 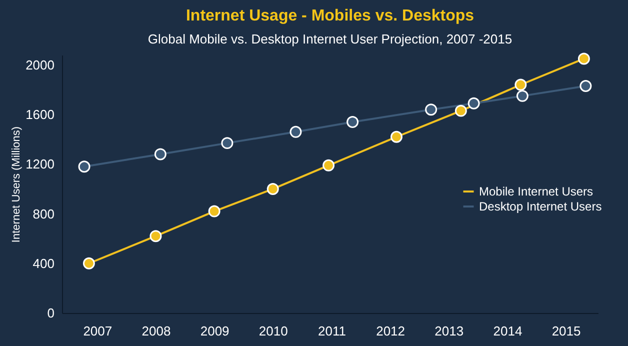 What do you see at coordinates (40, 64) in the screenshot?
I see `y-tick-label: 2000` at bounding box center [40, 64].